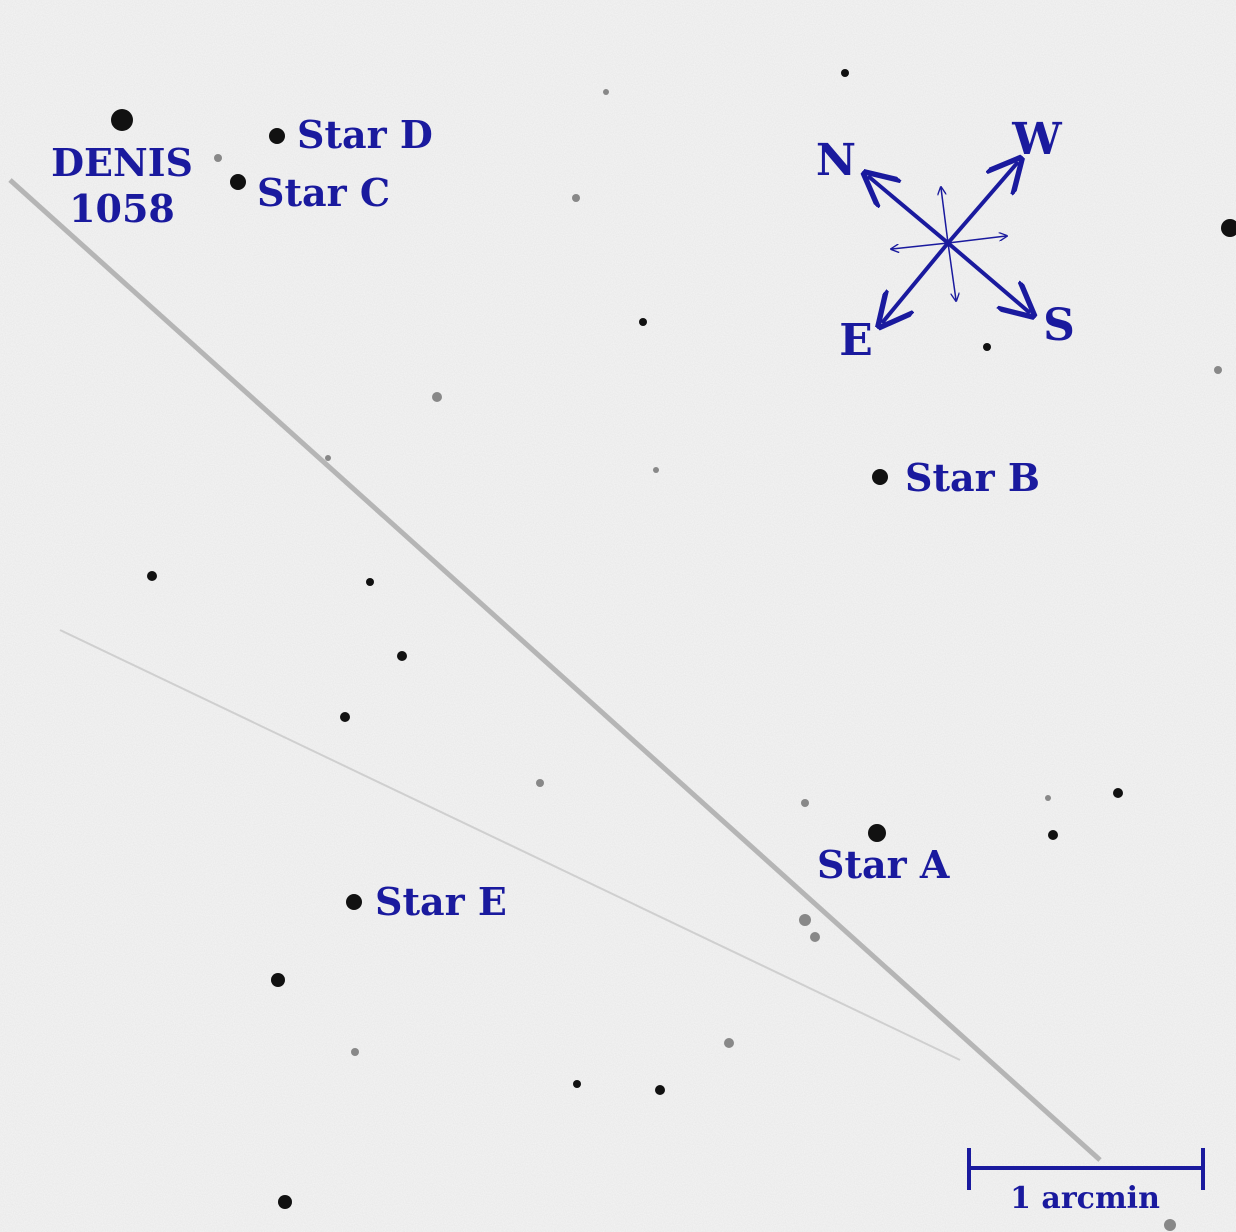 The height and width of the screenshot is (1232, 1236). I want to click on star-label: Star C, so click(323, 192).